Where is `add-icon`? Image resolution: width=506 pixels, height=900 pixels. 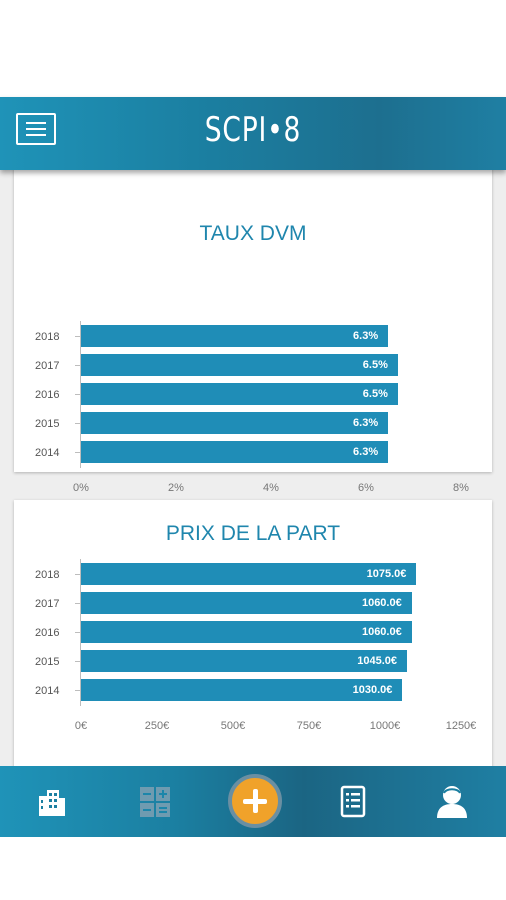 add-icon is located at coordinates (255, 801).